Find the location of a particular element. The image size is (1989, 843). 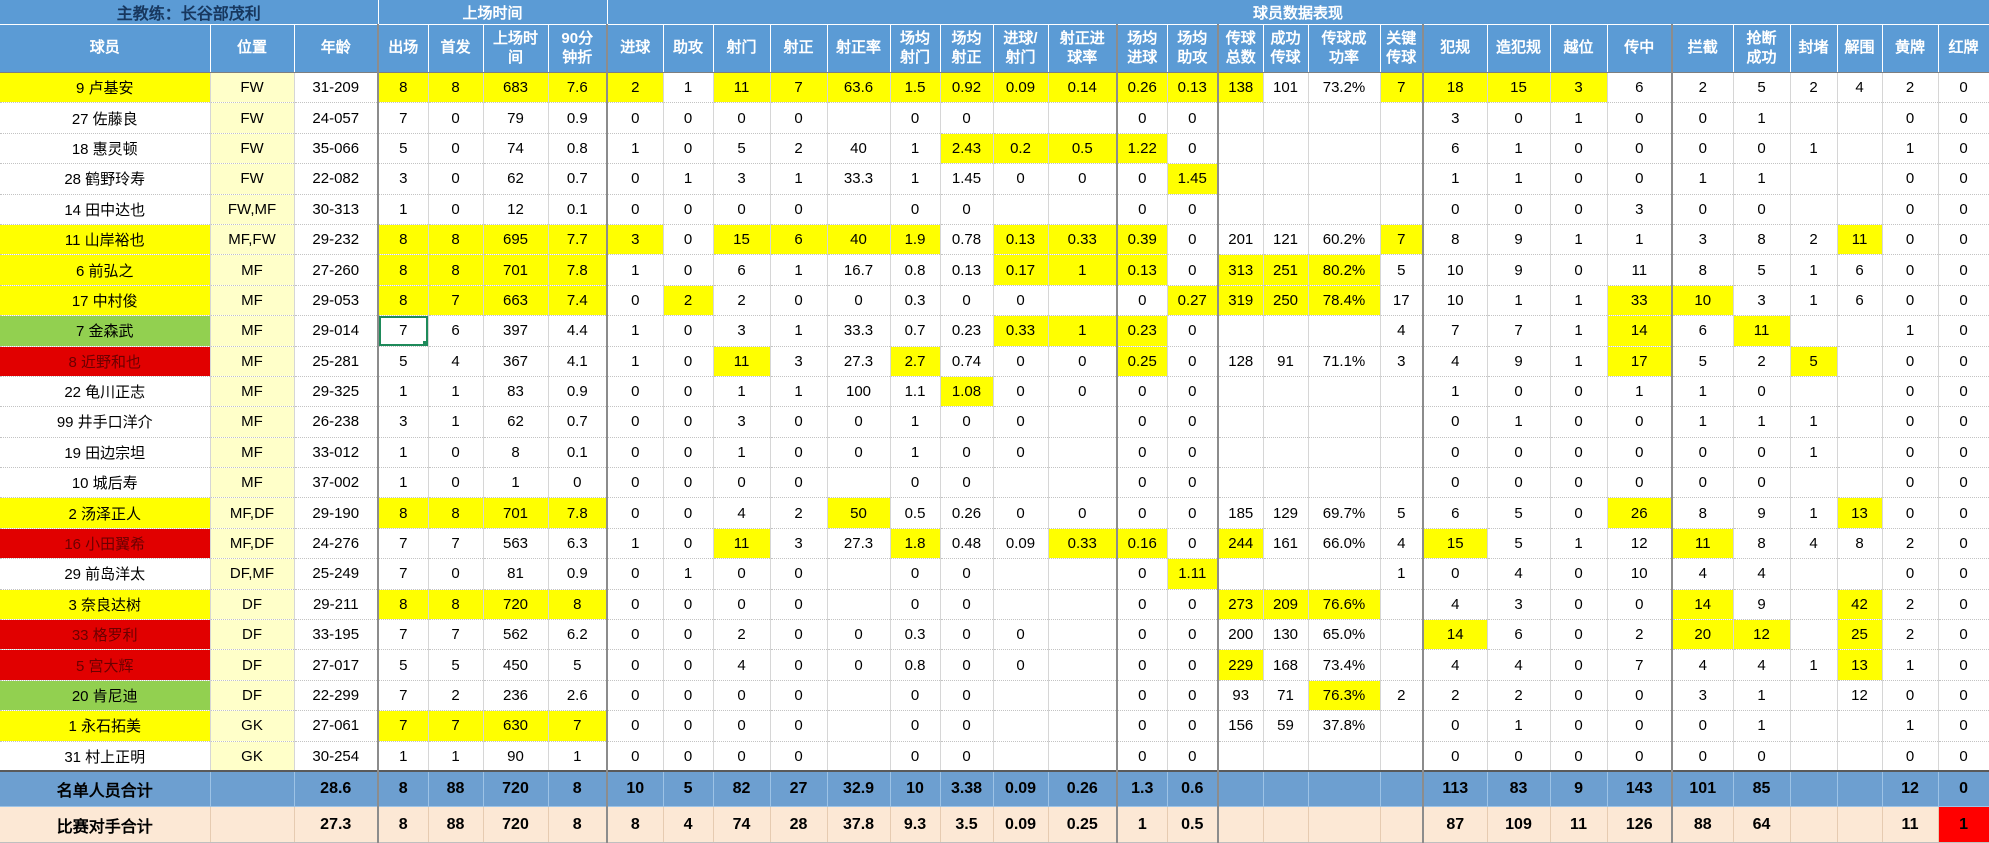

stat-cell: 128 is located at coordinates (1241, 361).